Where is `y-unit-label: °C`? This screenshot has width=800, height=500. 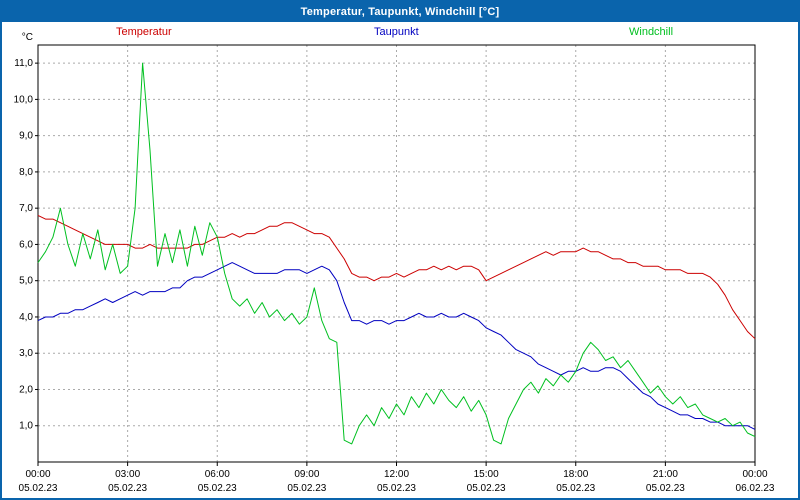 y-unit-label: °C is located at coordinates (27, 37).